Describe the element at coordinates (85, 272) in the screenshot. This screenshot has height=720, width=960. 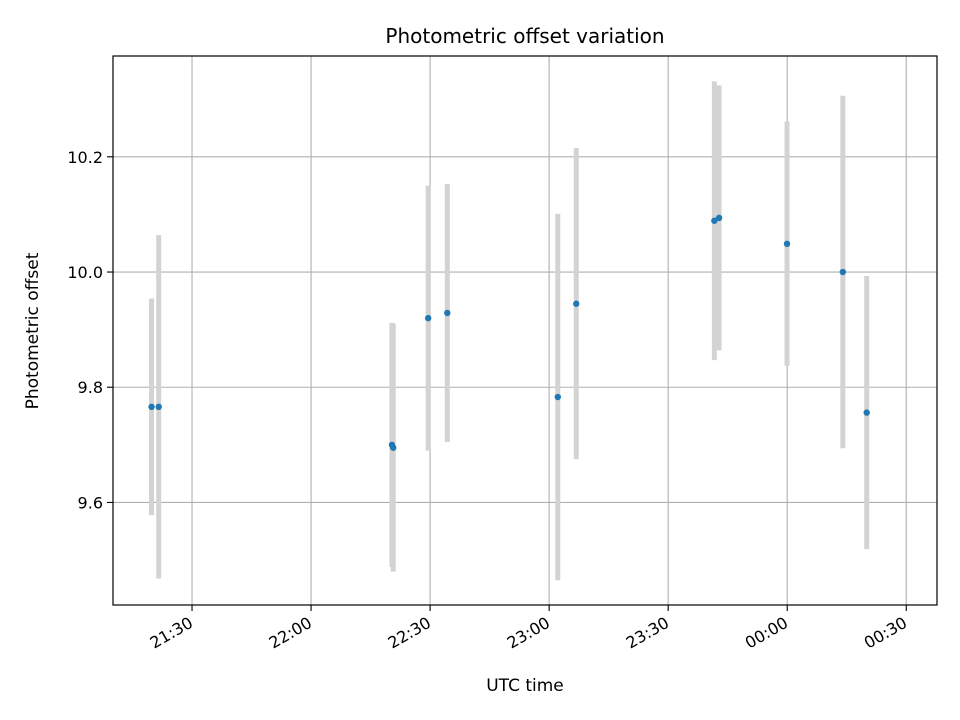
I see `y-tick-label: 10.0` at that location.